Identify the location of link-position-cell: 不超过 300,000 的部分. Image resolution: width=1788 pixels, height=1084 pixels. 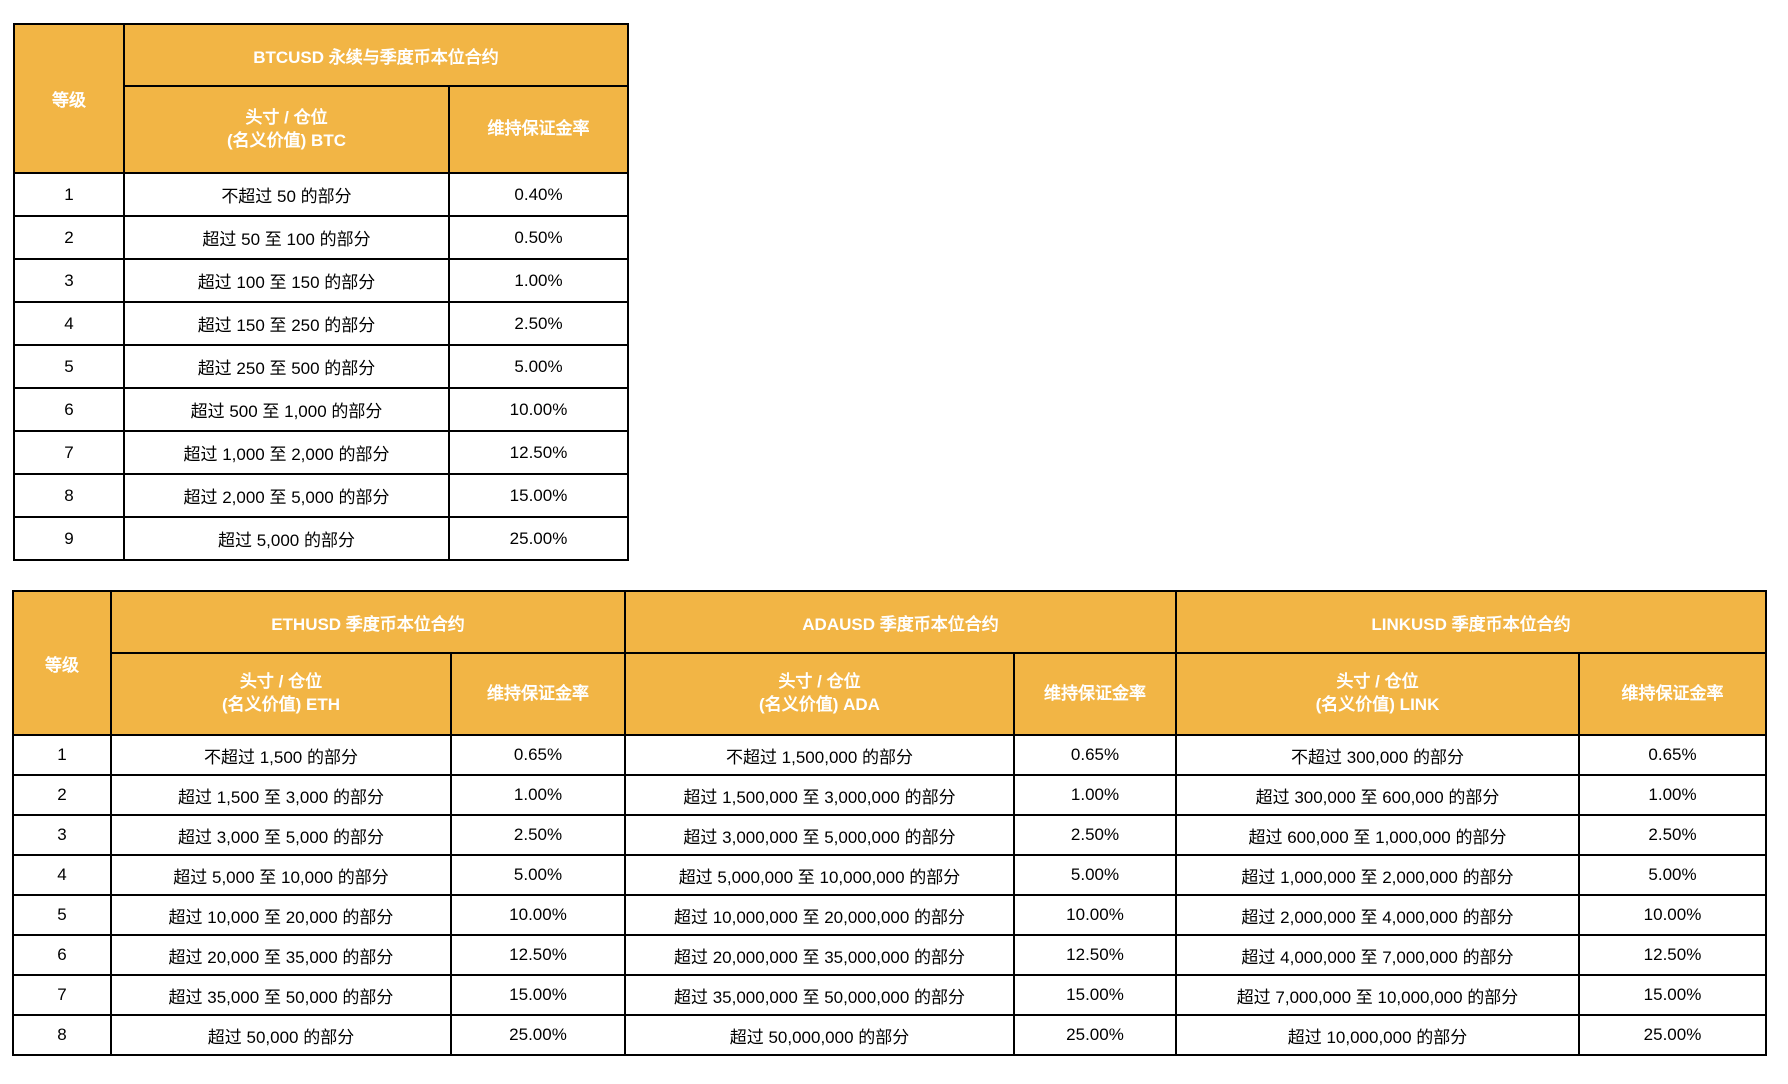
(1377, 755).